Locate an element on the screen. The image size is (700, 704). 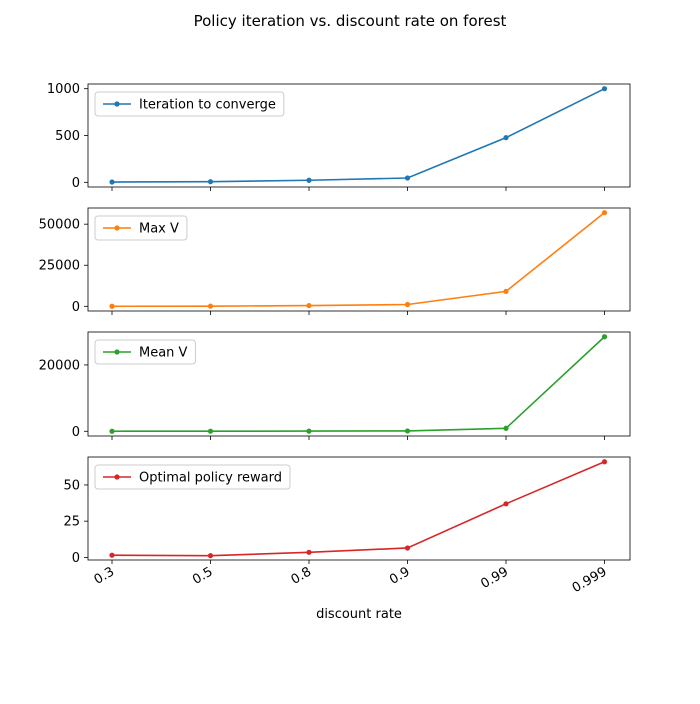
legend-label: Mean V is located at coordinates (163, 353).